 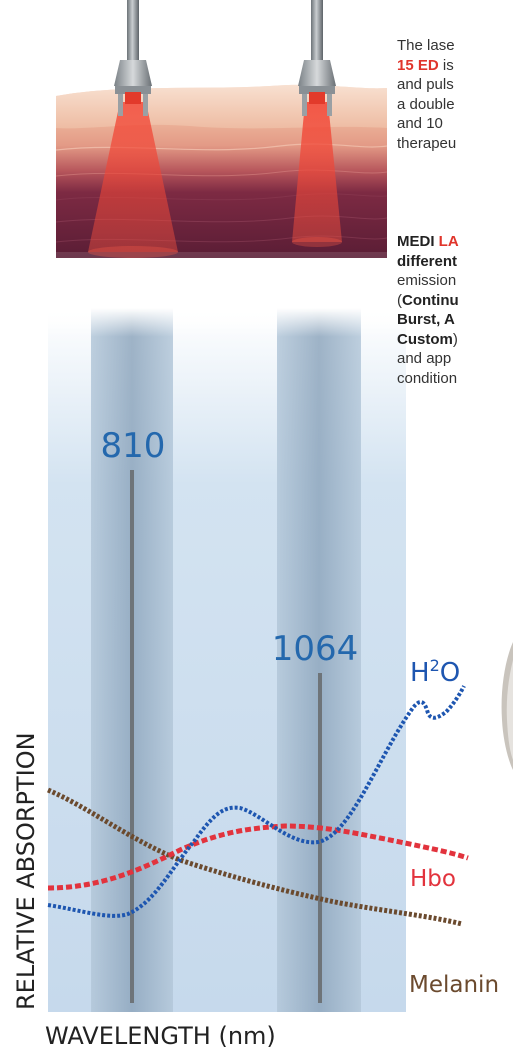 What do you see at coordinates (399, 300) in the screenshot?
I see `open-paren: (` at bounding box center [399, 300].